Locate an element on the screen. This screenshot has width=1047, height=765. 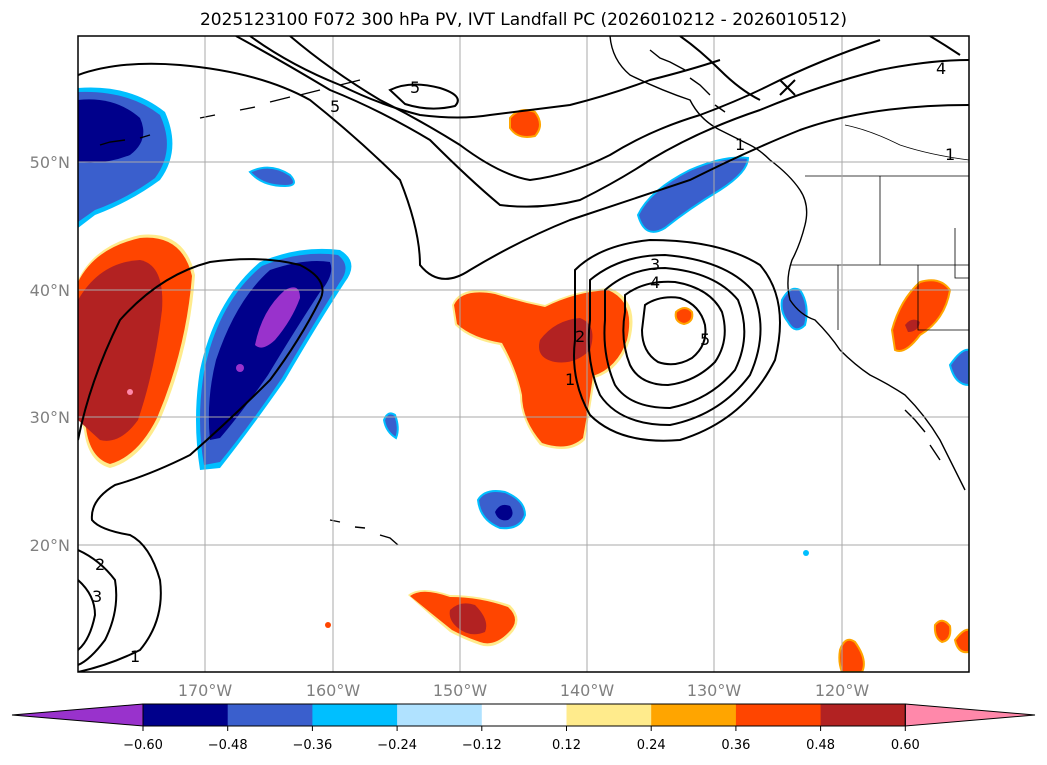
lon-label: 140°W is located at coordinates (587, 690).